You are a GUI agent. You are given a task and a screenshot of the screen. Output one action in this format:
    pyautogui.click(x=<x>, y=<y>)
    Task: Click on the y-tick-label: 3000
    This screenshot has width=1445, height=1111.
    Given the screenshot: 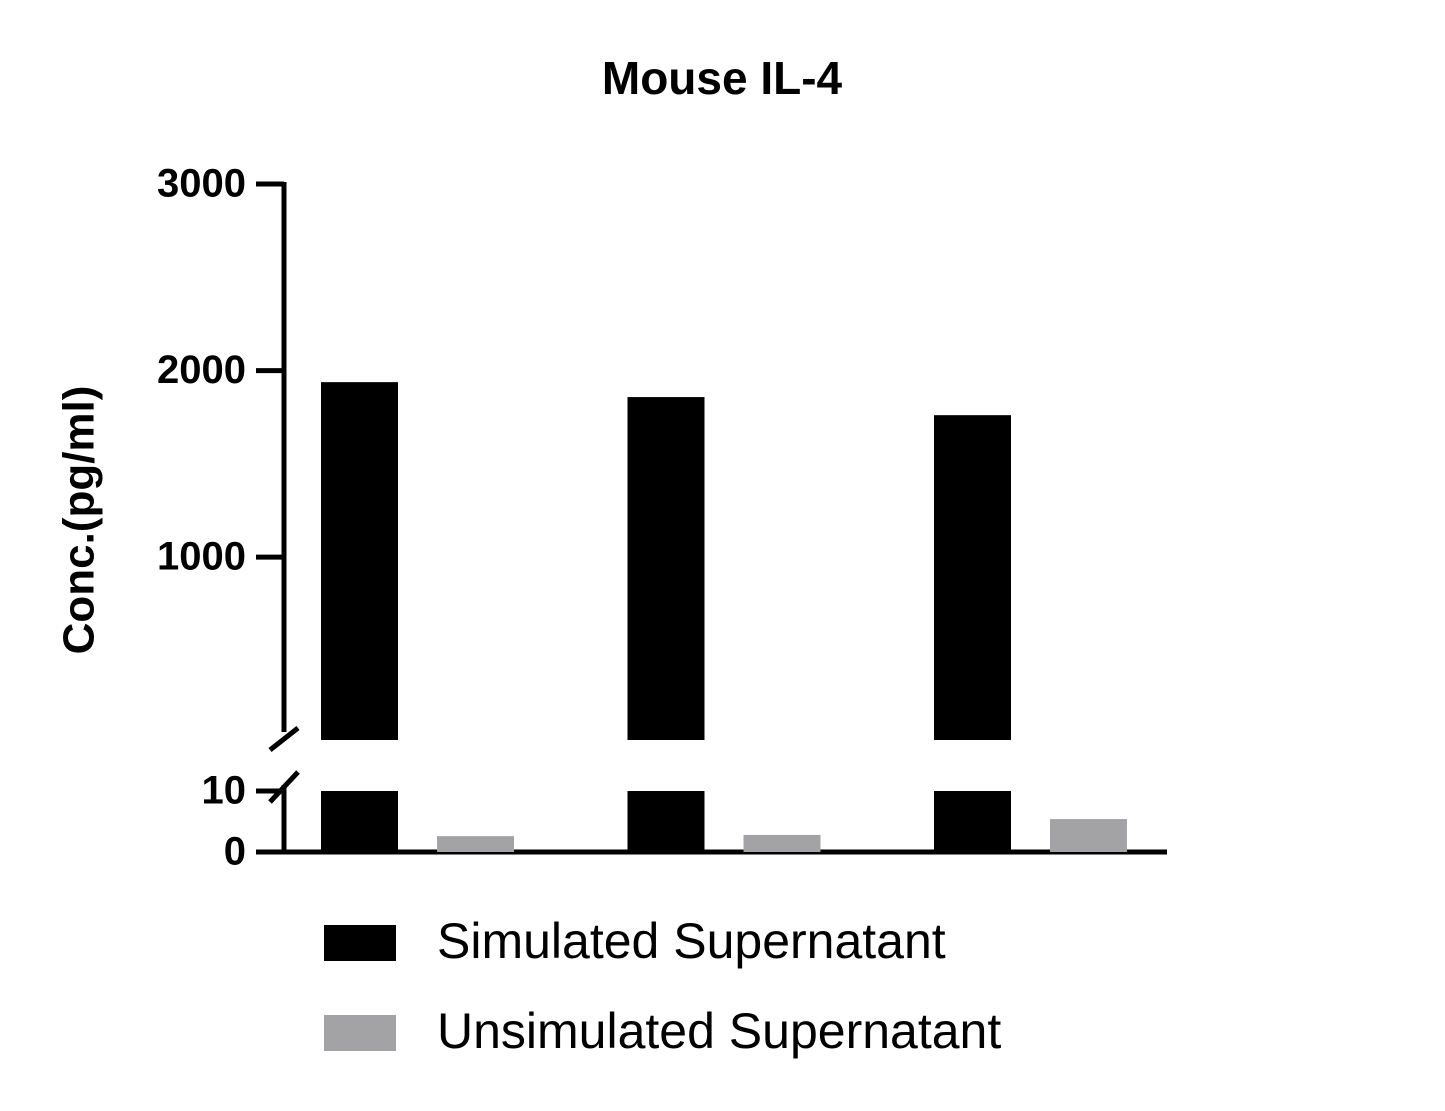 What is the action you would take?
    pyautogui.click(x=201, y=184)
    